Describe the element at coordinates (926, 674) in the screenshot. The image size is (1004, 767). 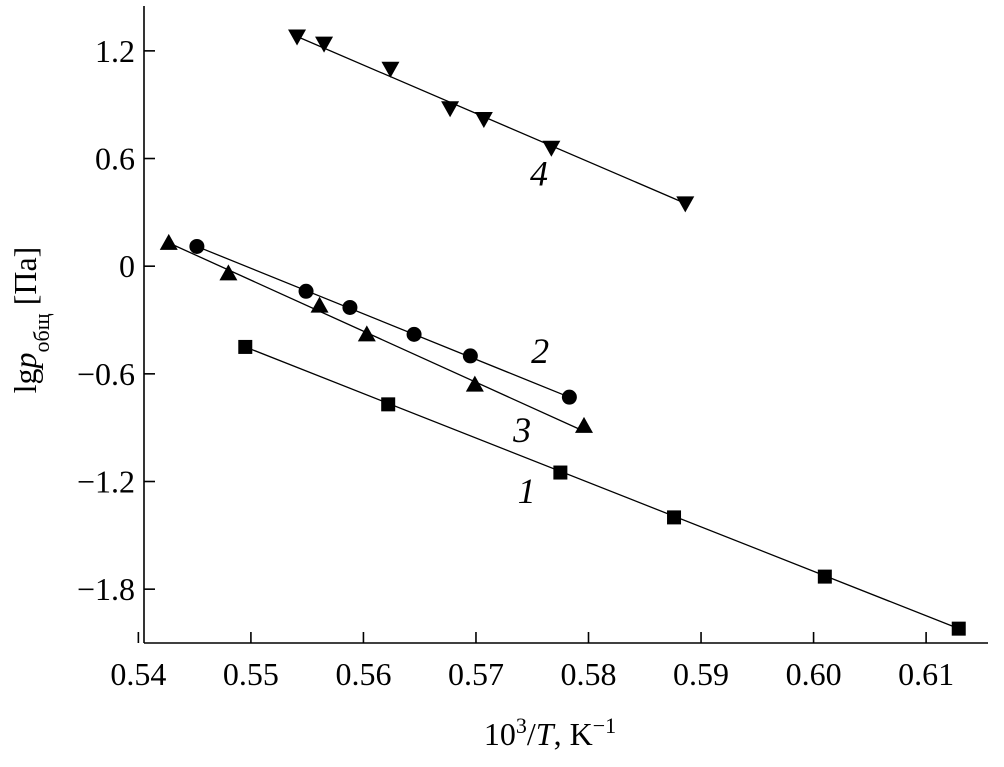
I see `x-tick-label: 0.61` at that location.